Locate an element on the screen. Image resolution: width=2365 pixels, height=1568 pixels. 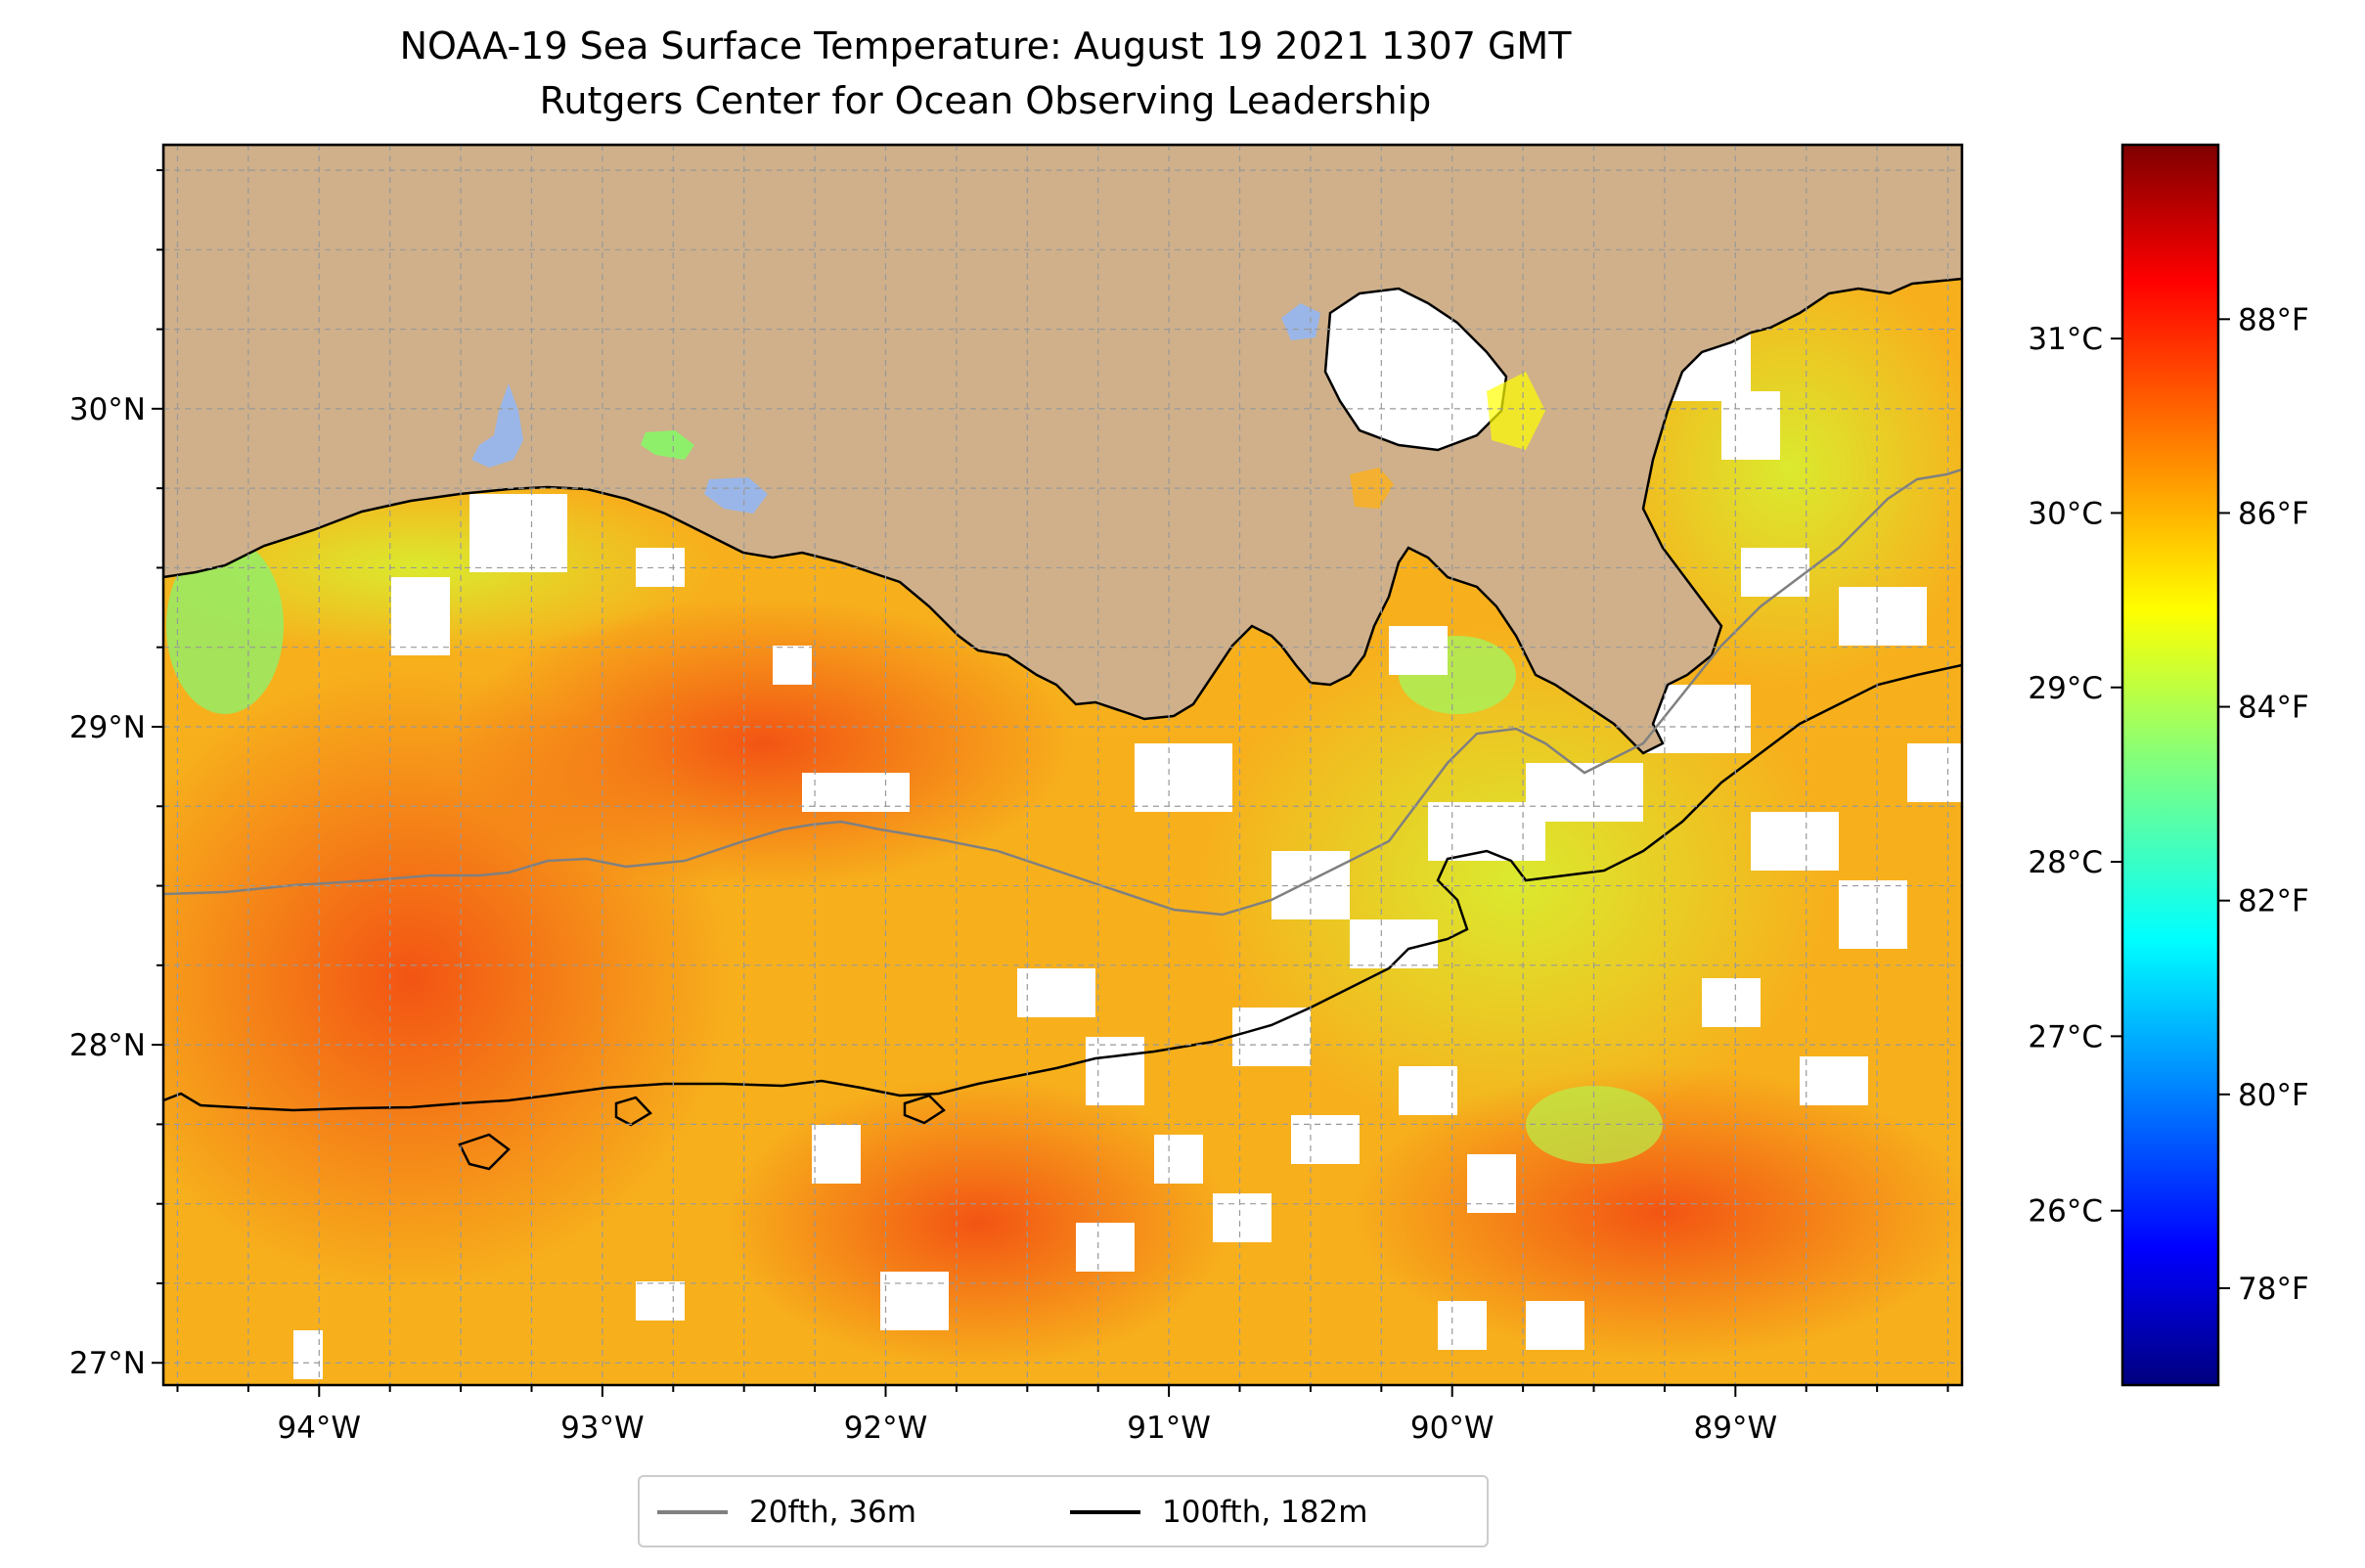
colorbar-f-tick-label: 78°F is located at coordinates (2273, 1289).